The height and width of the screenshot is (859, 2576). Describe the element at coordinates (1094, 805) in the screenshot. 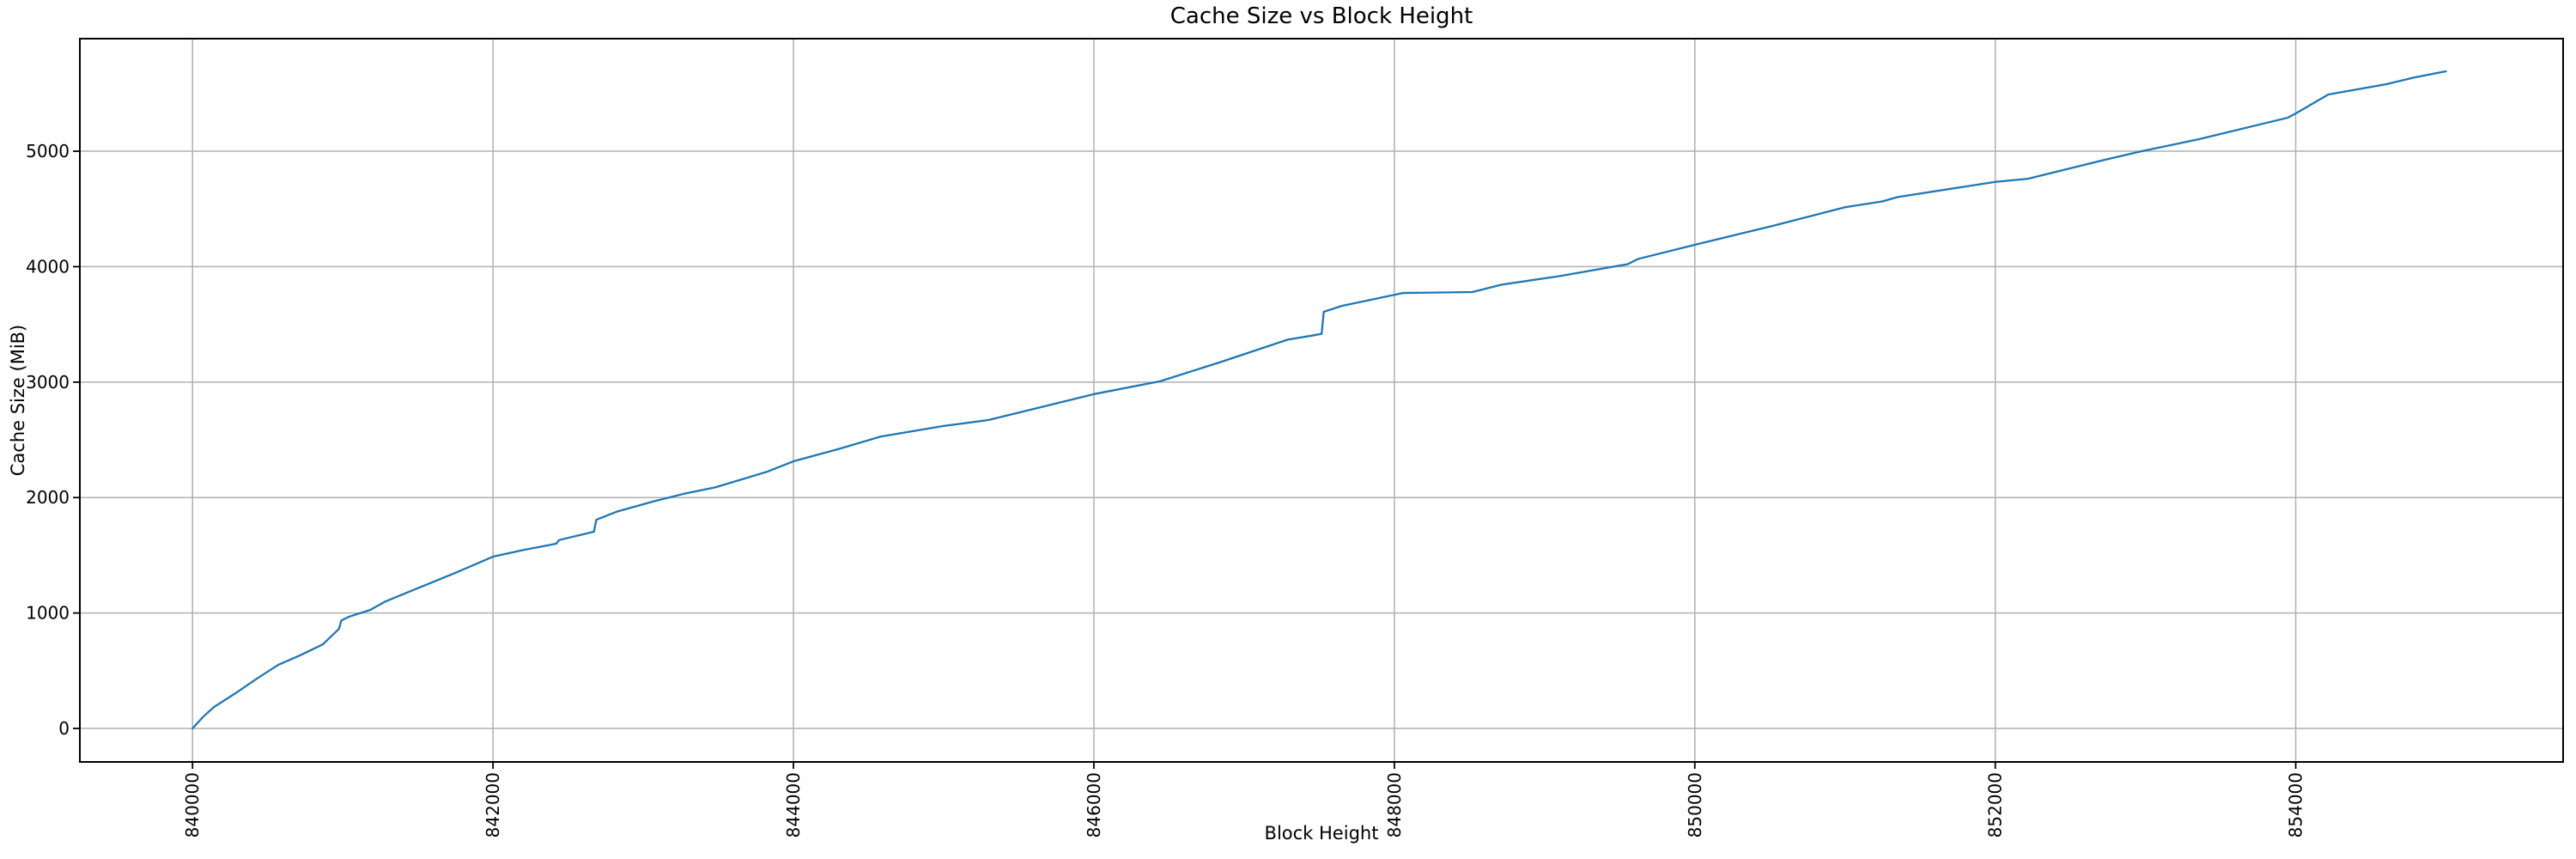

I see `x-tick-label: 846000` at that location.